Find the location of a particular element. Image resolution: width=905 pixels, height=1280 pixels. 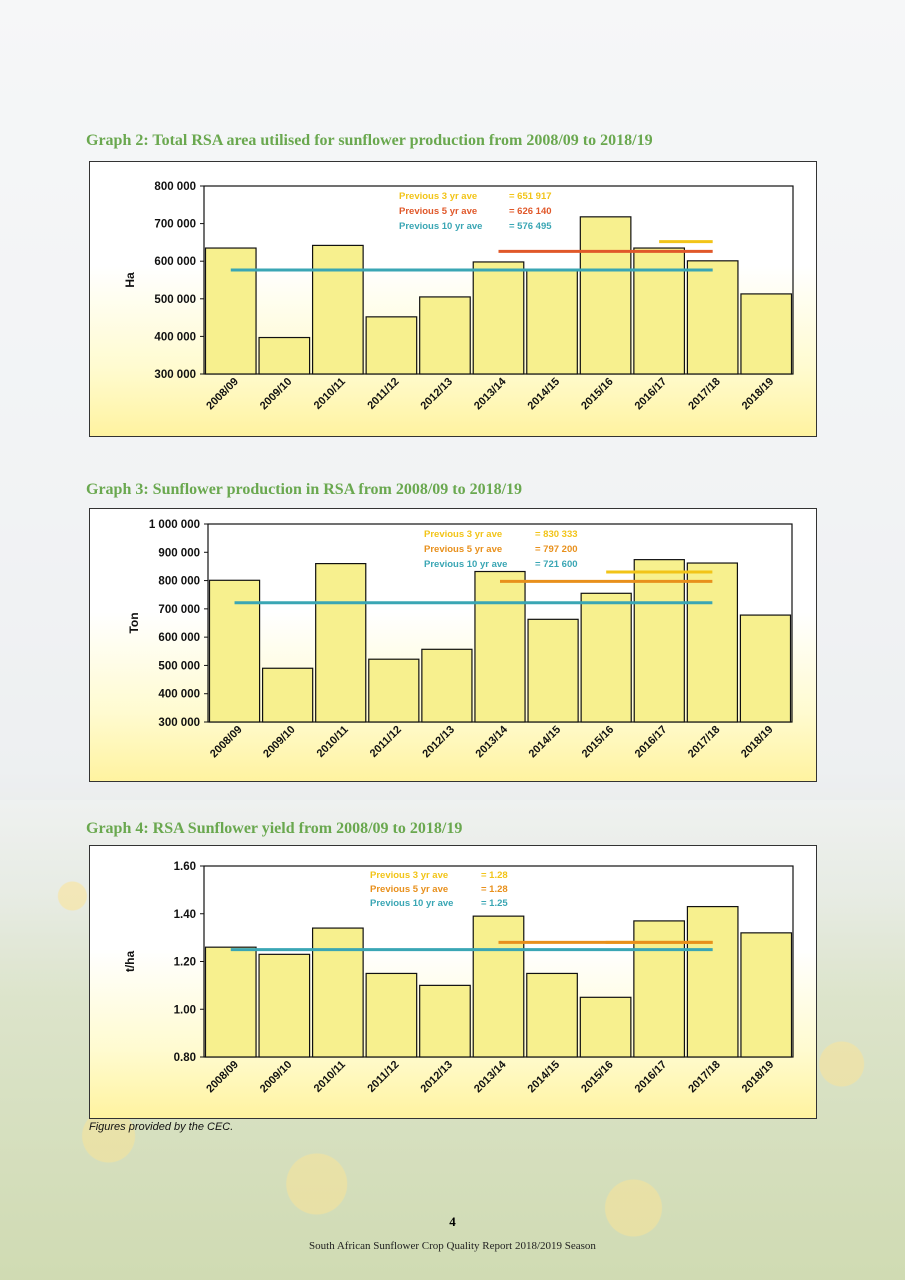

y-axis-label: Ha is located at coordinates (130, 280).